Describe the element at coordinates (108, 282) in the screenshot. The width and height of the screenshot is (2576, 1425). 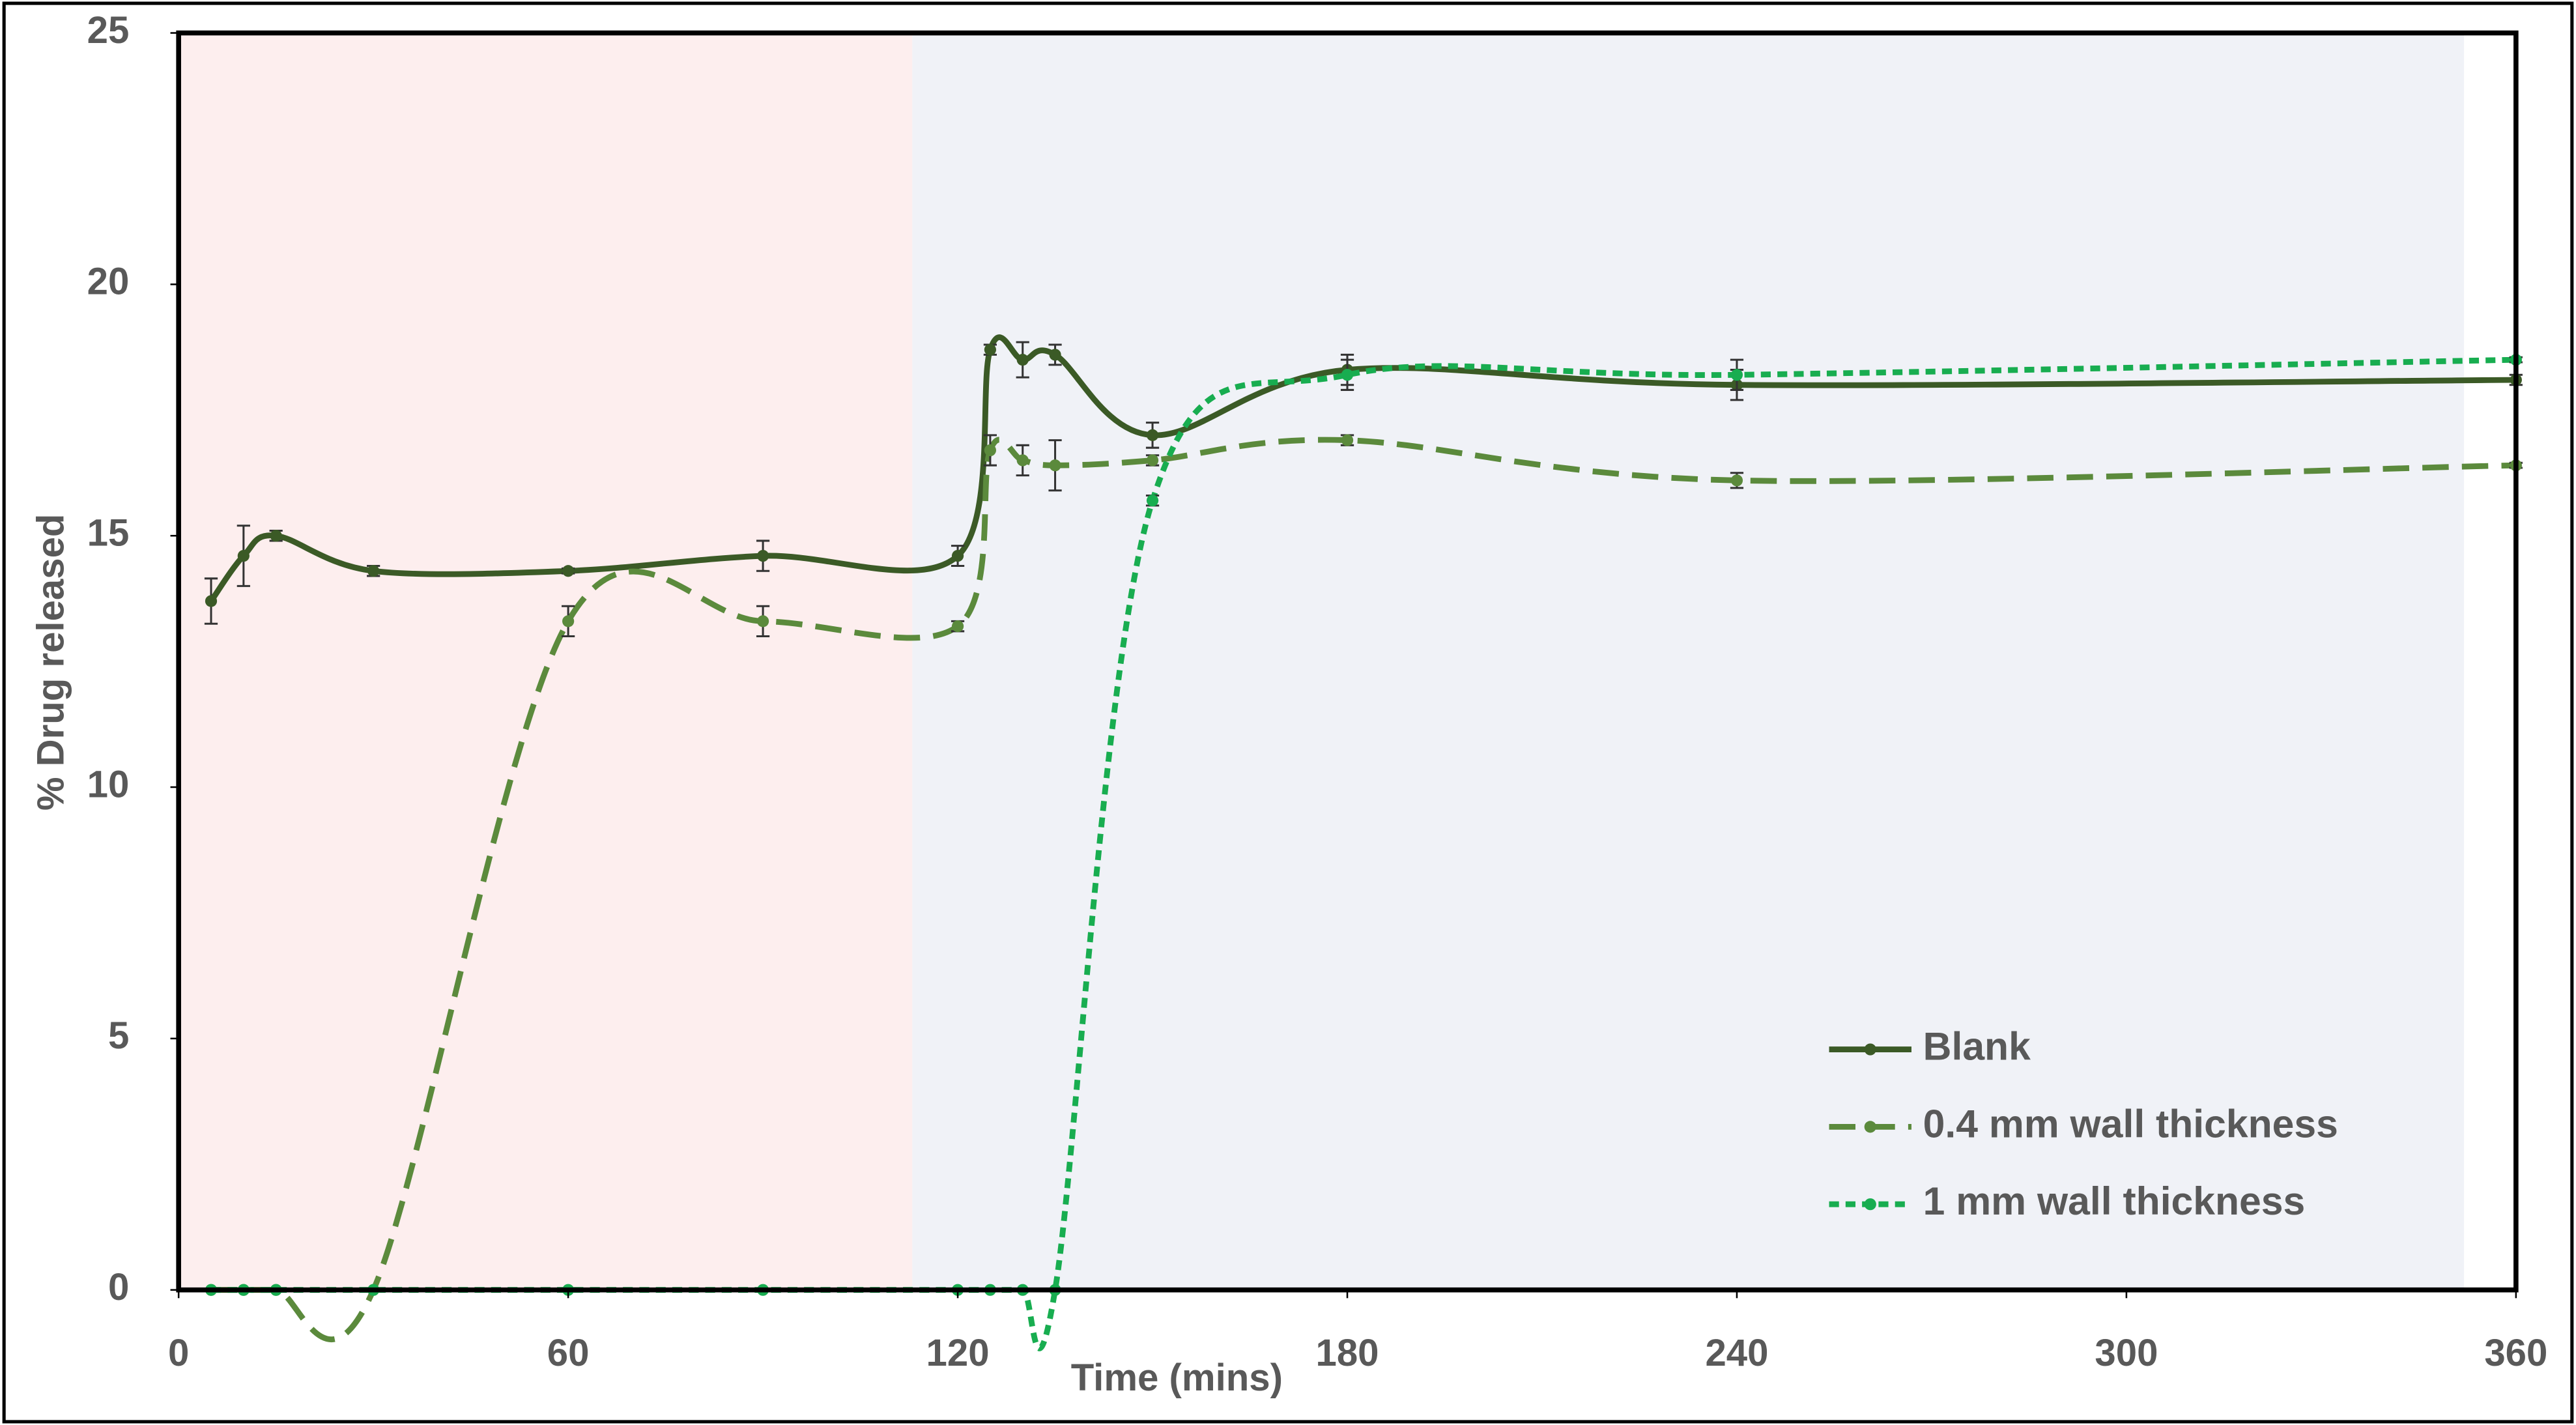
I see `y-tick-label: 20` at that location.